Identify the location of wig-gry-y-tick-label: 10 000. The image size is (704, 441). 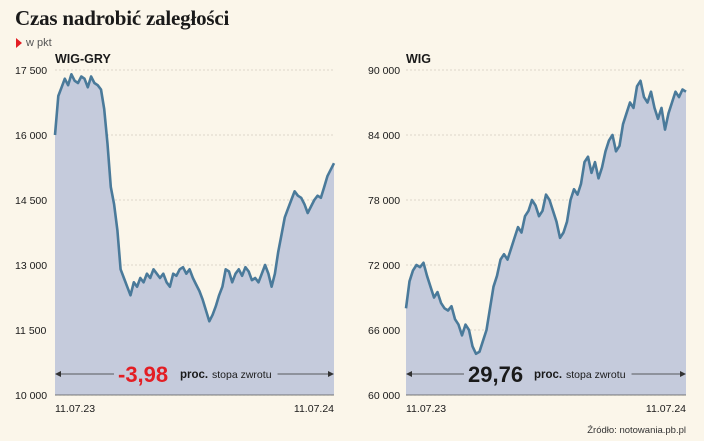
(31, 396).